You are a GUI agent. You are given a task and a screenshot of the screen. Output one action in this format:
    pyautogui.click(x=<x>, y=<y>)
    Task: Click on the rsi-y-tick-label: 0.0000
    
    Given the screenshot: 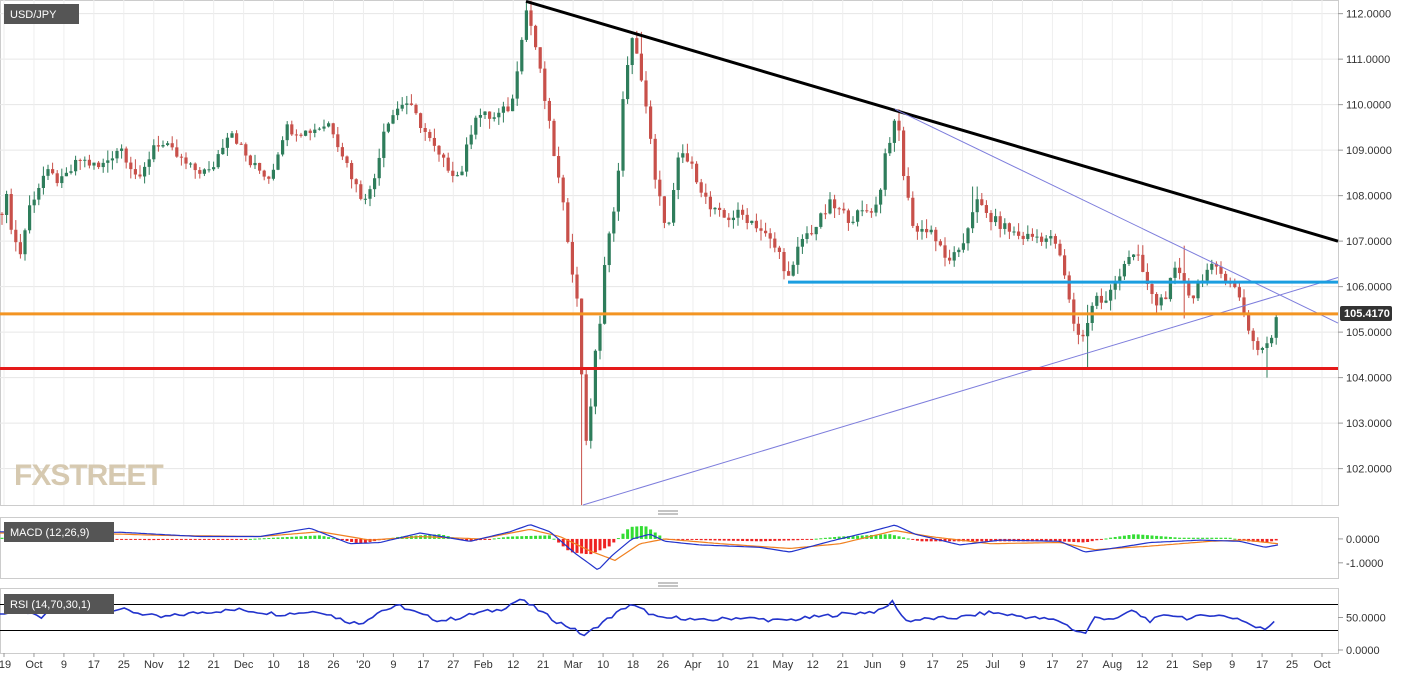 What is the action you would take?
    pyautogui.click(x=1363, y=651)
    